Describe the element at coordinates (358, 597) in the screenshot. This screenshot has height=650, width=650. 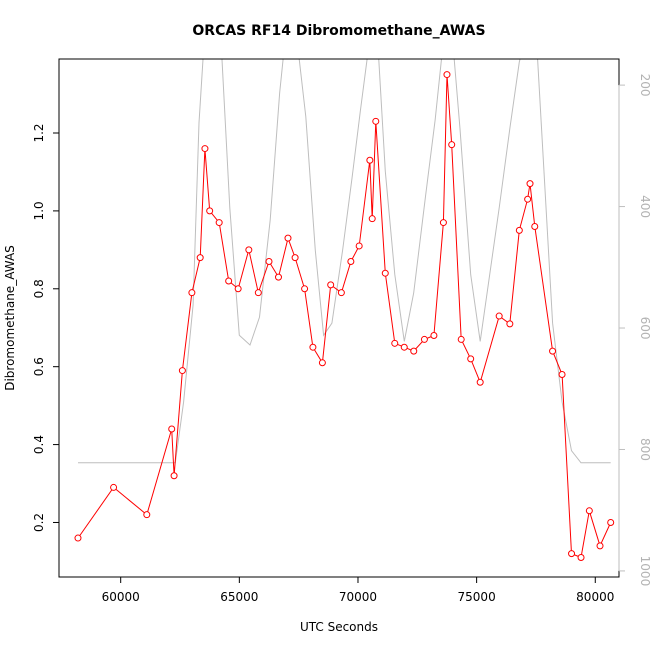
I see `x-tick-label: 70000` at that location.